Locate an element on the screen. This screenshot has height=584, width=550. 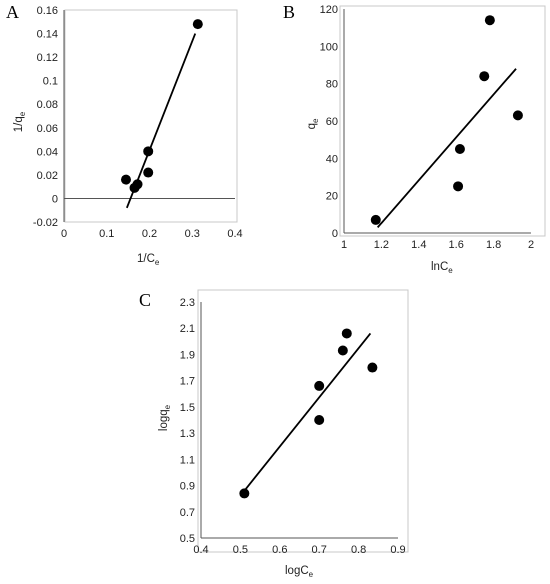
panel-b-y-axis-label: qe is located at coordinates (313, 123).